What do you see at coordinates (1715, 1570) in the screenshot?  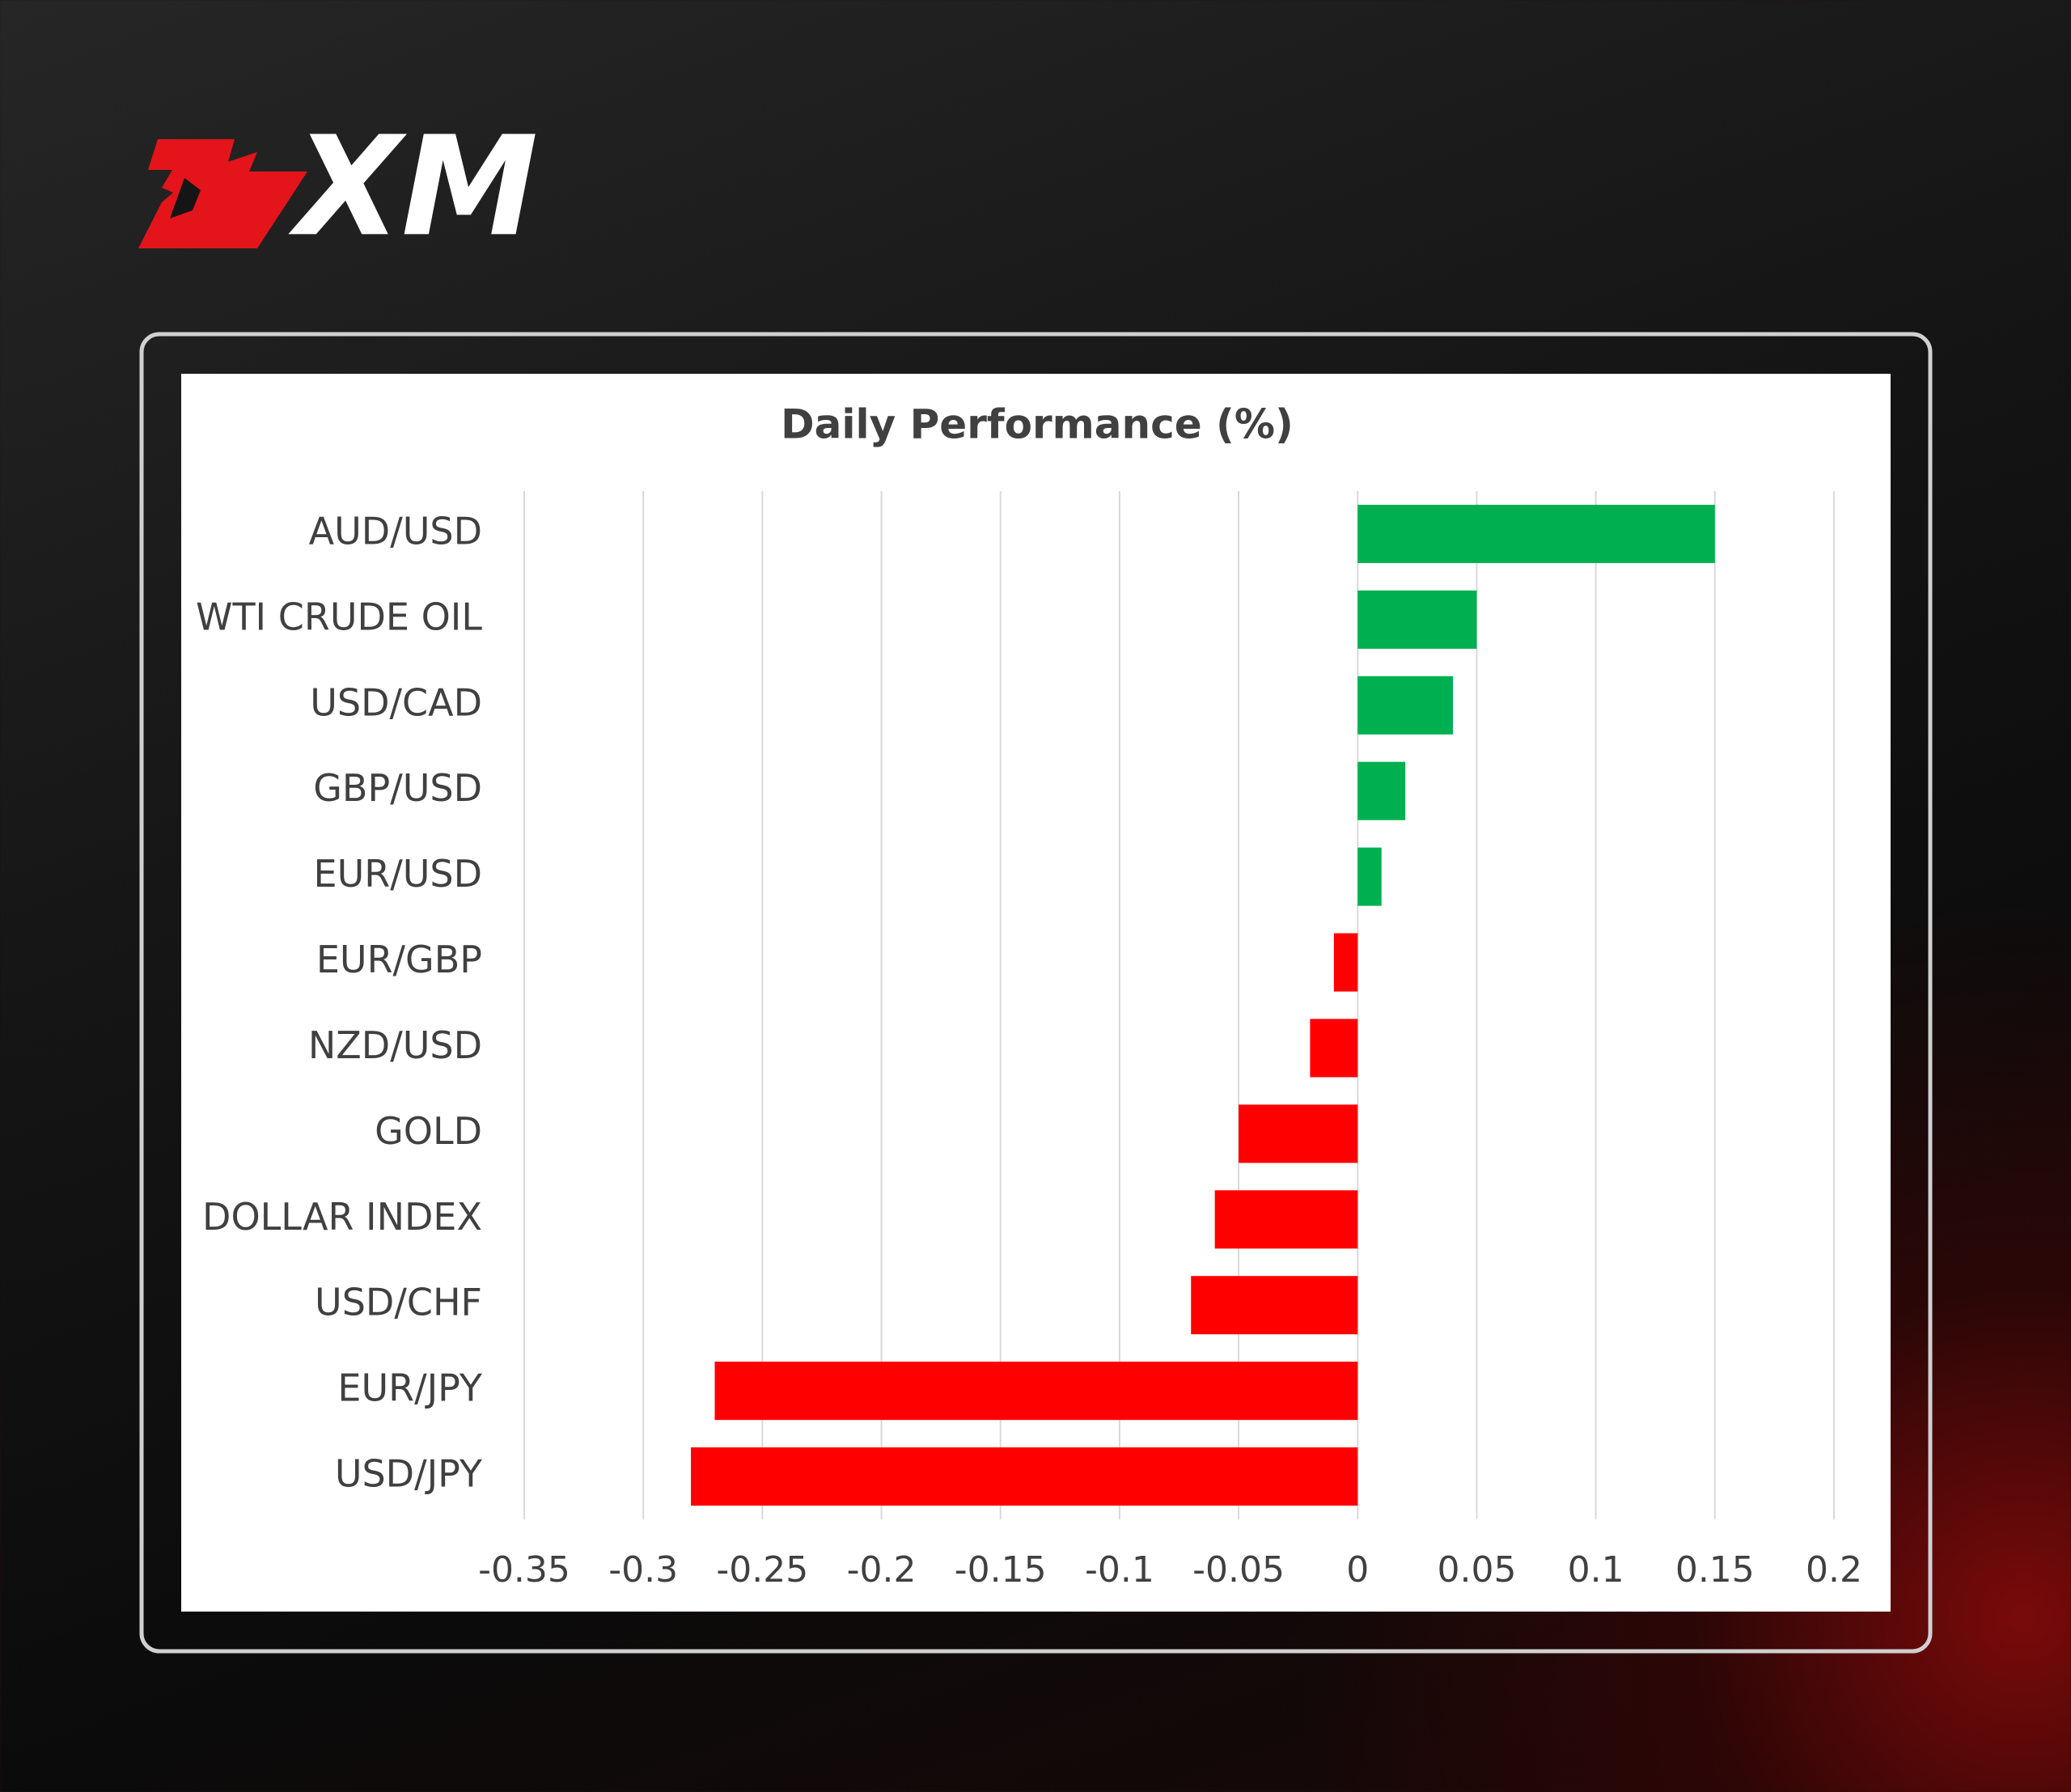 I see `x-tick-label: 0.15` at bounding box center [1715, 1570].